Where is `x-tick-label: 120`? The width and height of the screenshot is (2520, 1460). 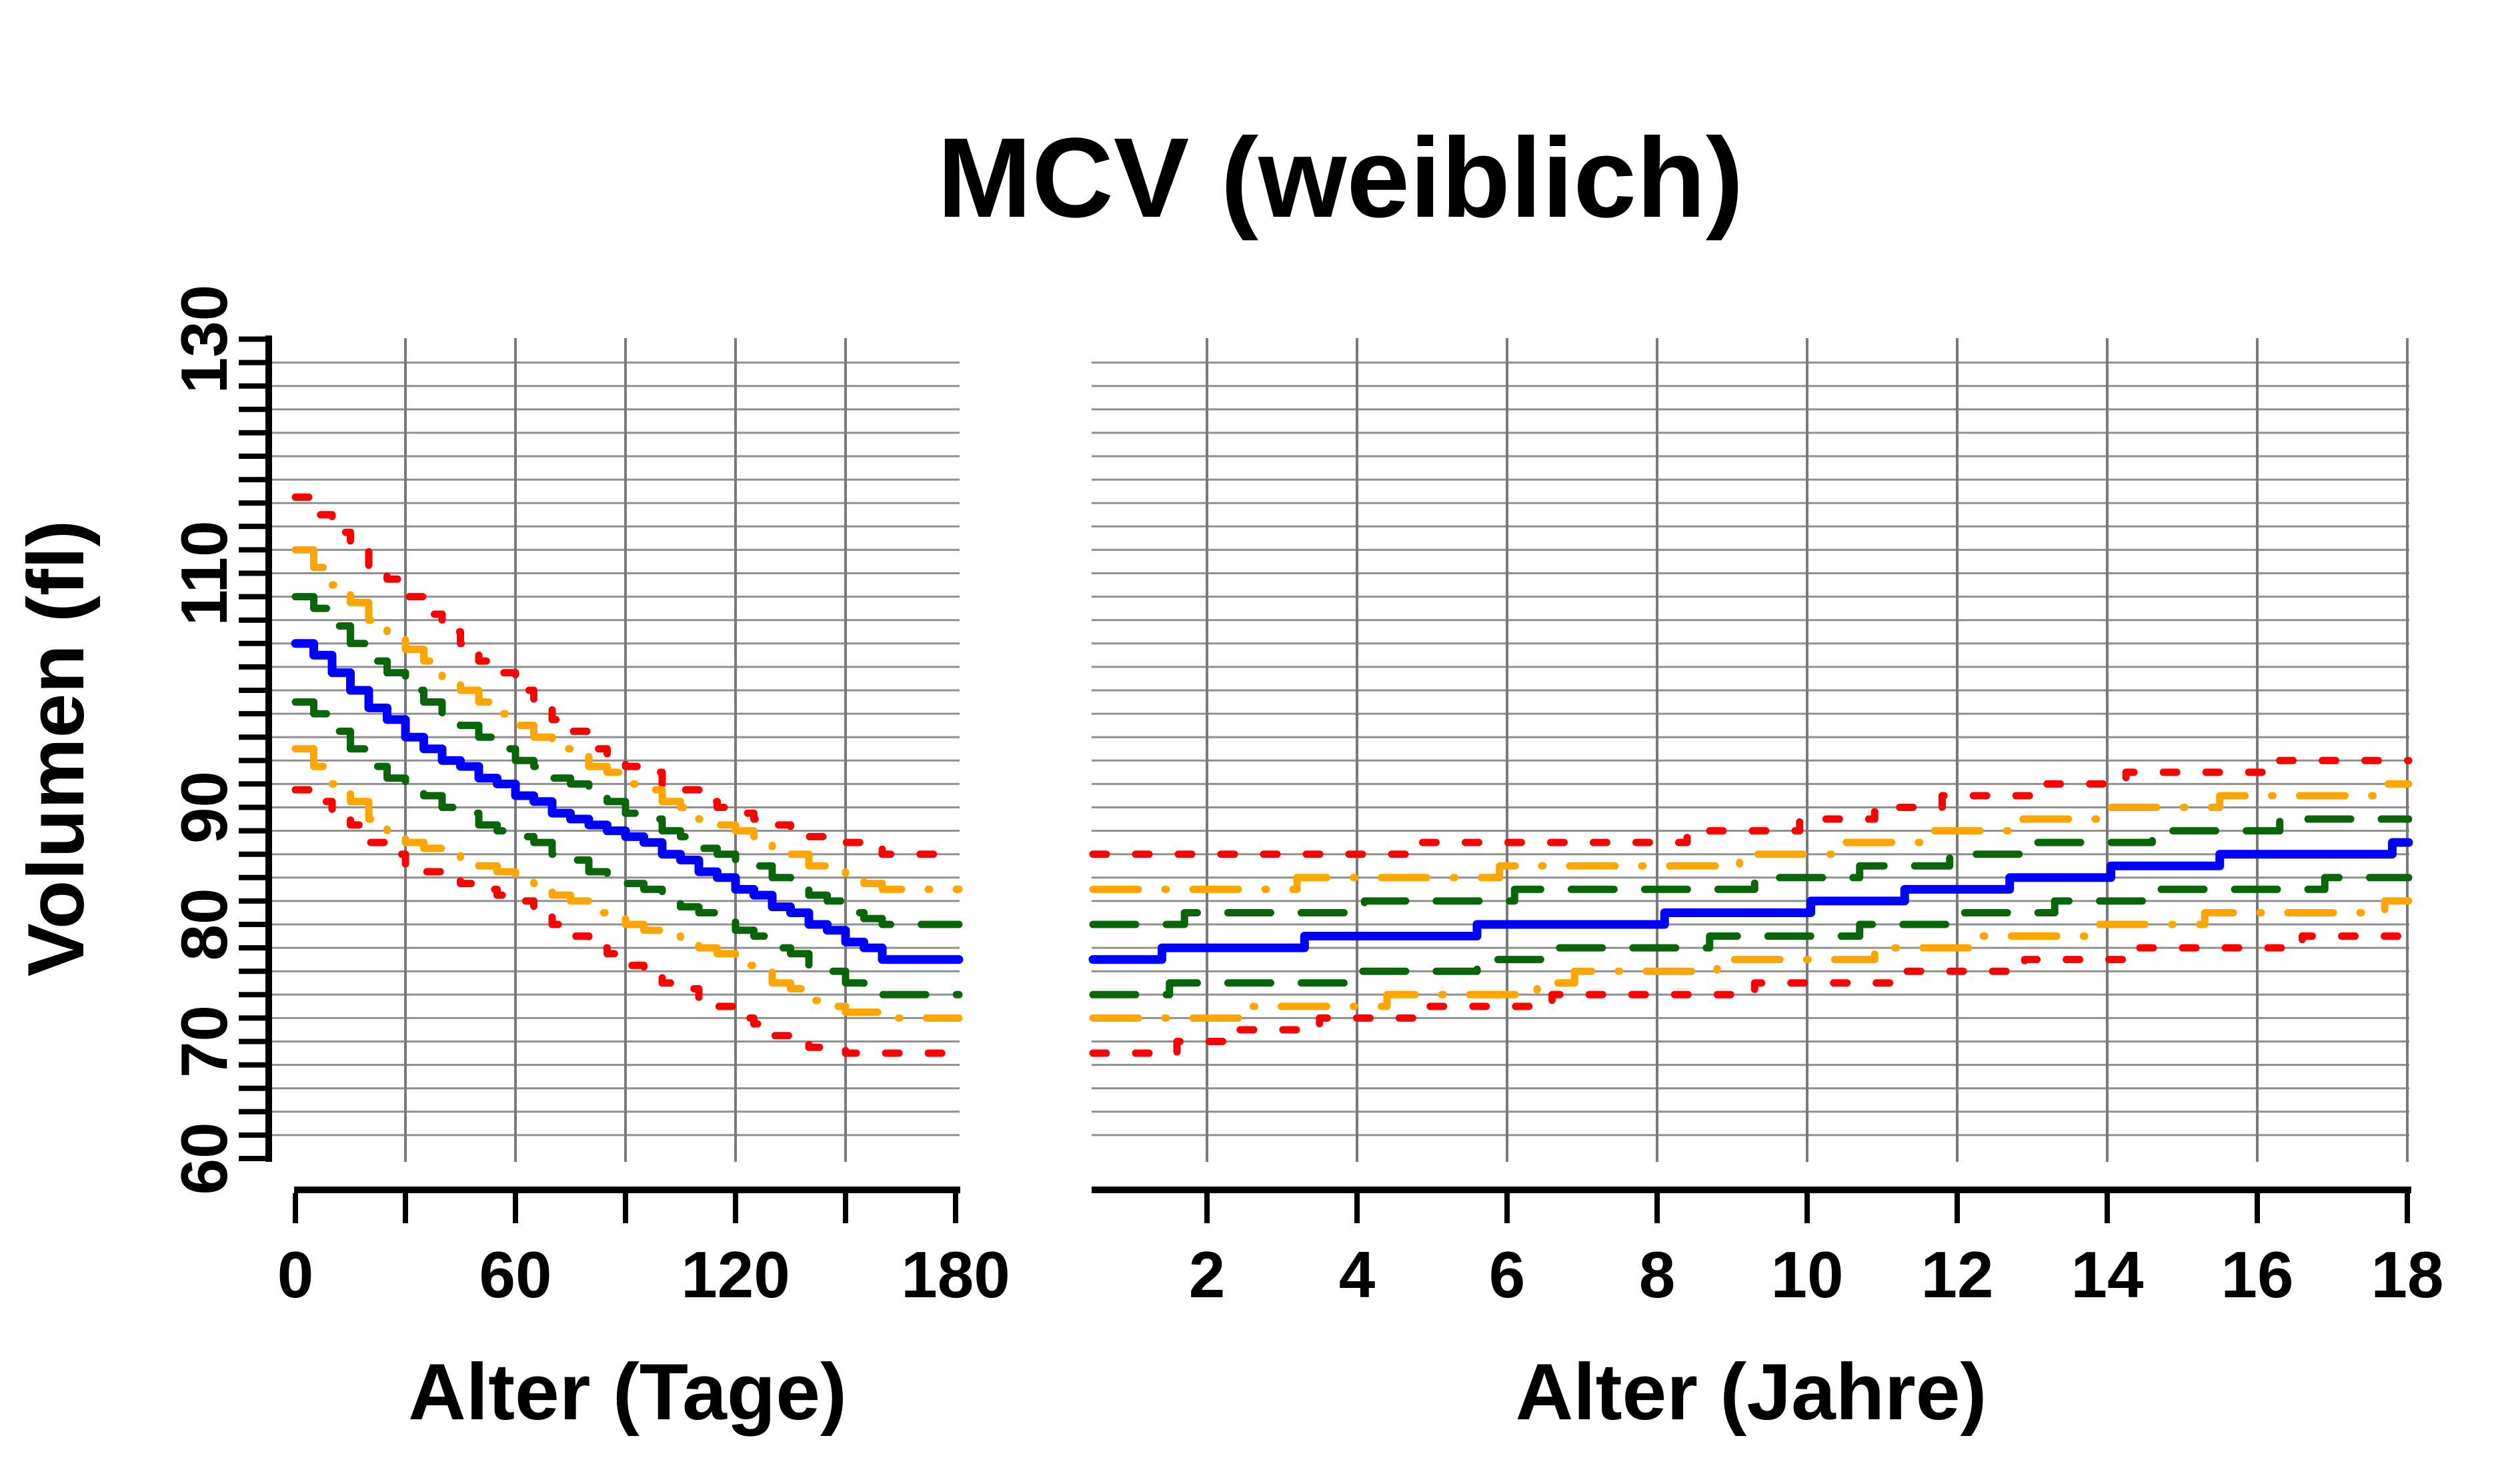 x-tick-label: 120 is located at coordinates (735, 1274).